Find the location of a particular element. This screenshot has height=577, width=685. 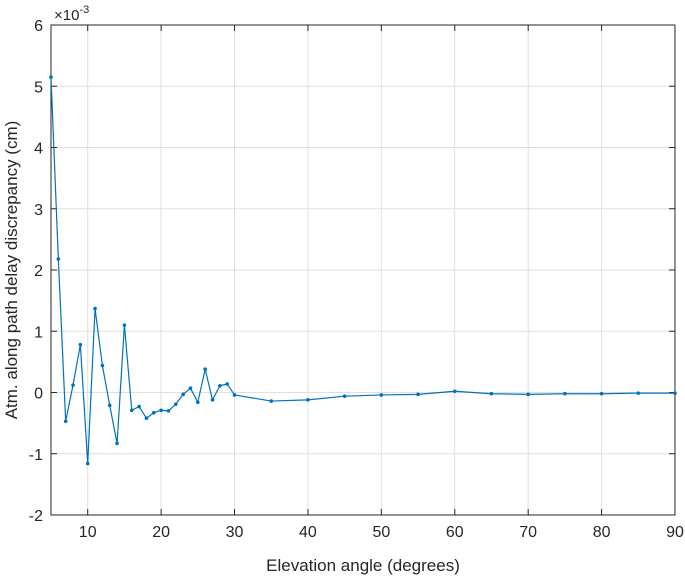

y-axis-label: Atm. along path delay discrepancy (cm) is located at coordinates (11, 270).